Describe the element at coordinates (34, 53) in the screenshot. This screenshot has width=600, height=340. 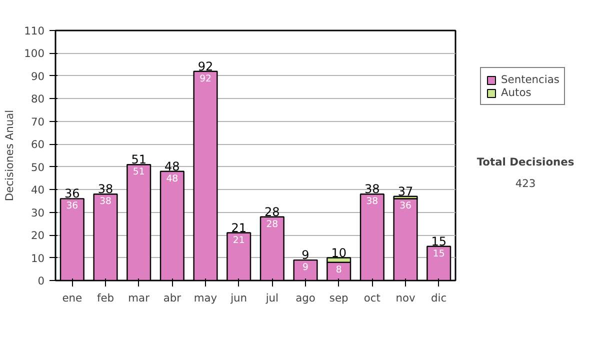
I see `y-tick-label: 100` at that location.